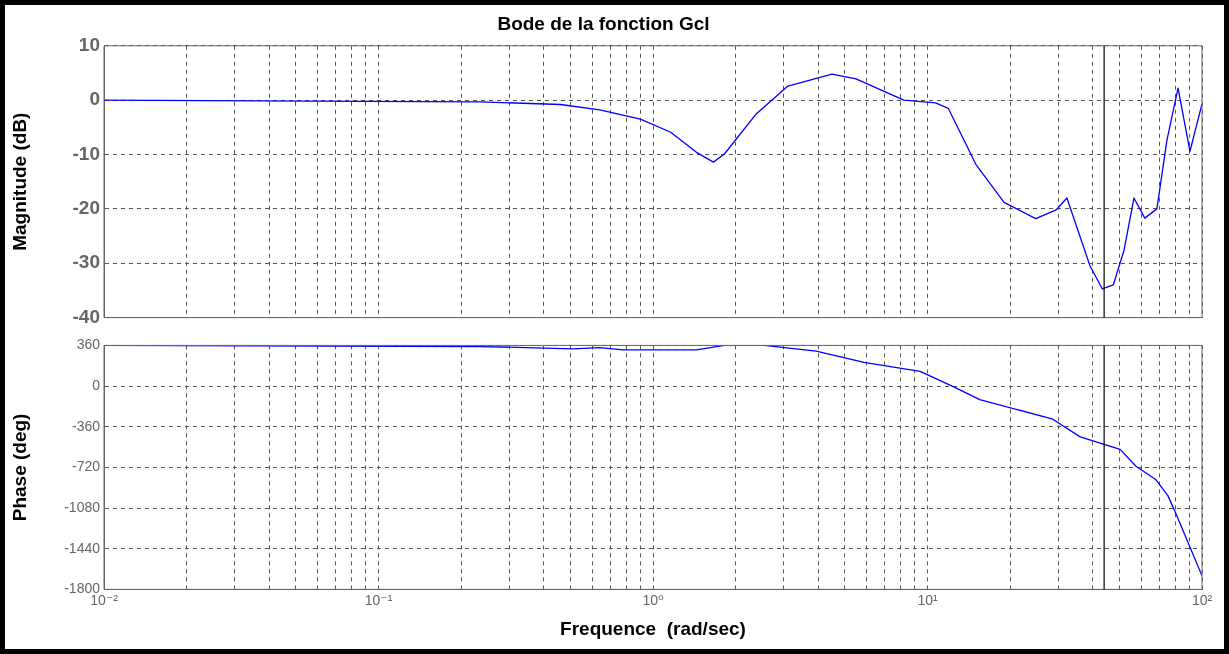 The height and width of the screenshot is (654, 1229). What do you see at coordinates (88, 344) in the screenshot?
I see `y-tick-label: 360` at bounding box center [88, 344].